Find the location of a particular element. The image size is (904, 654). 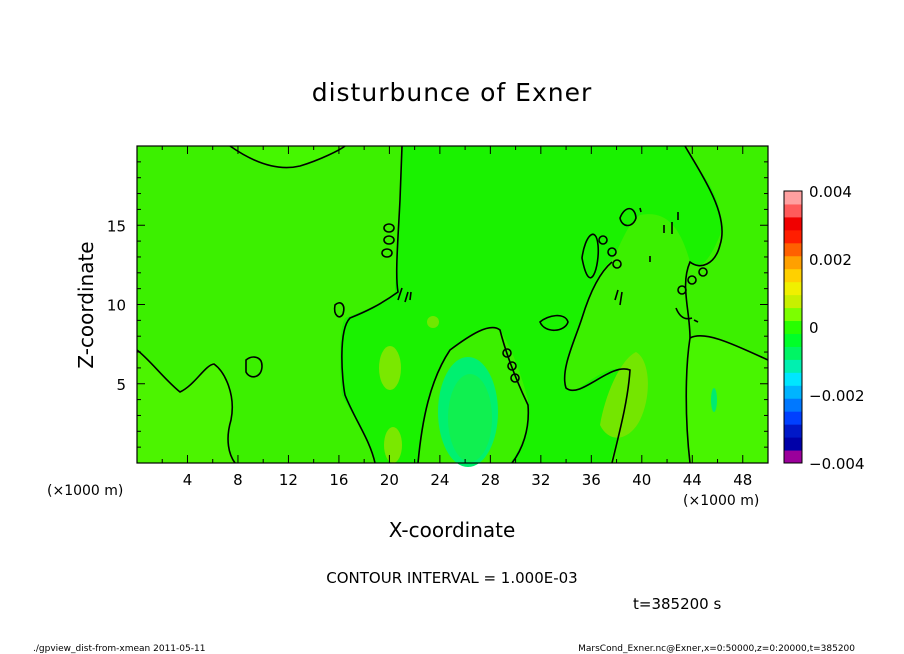

contour-central-core is located at coordinates (473, 395).